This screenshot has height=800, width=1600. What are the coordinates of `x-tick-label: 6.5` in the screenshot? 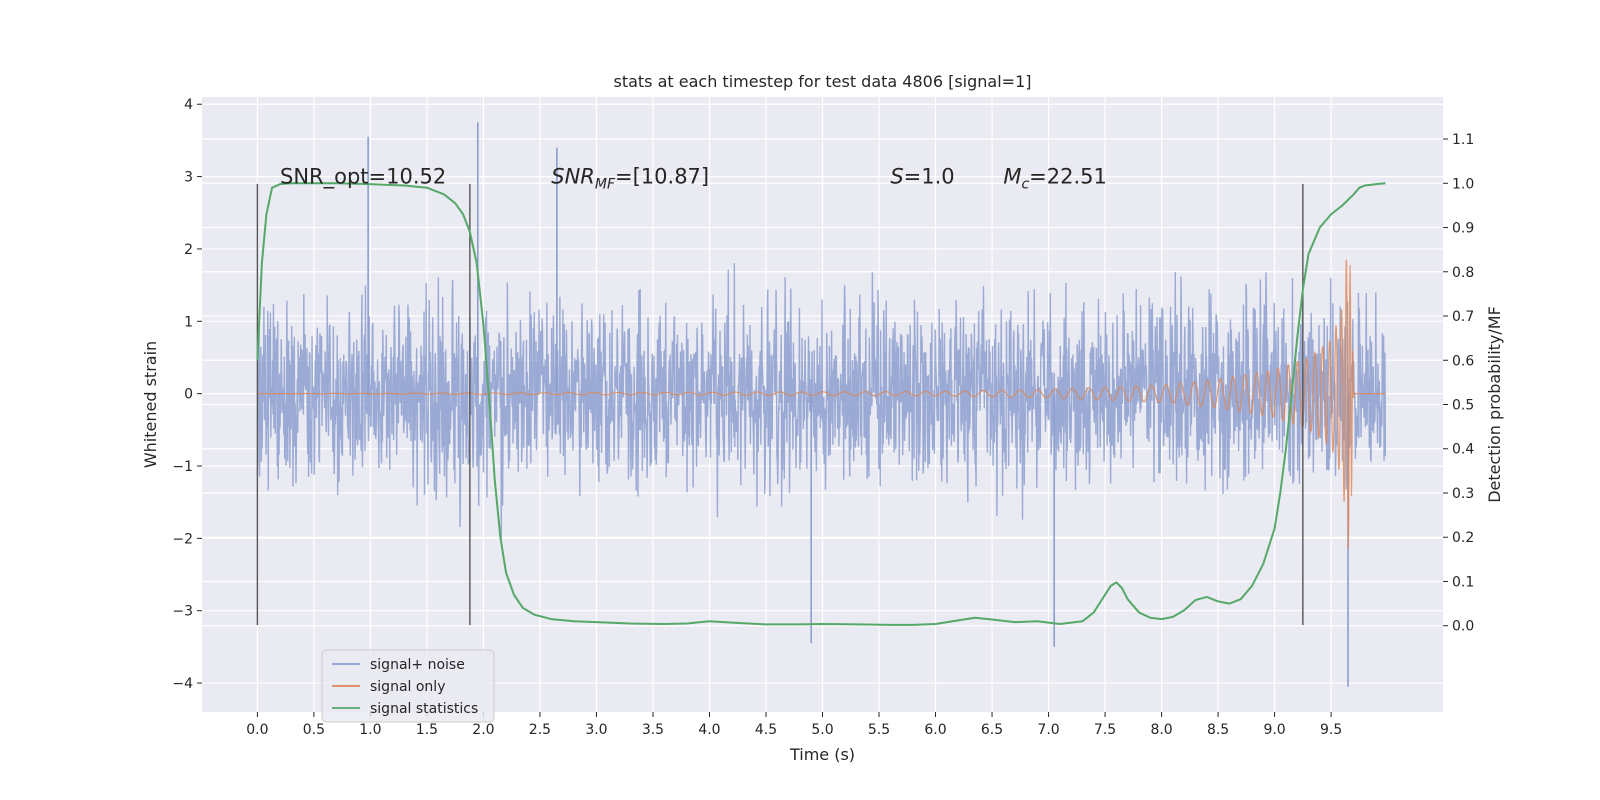 It's located at (992, 730).